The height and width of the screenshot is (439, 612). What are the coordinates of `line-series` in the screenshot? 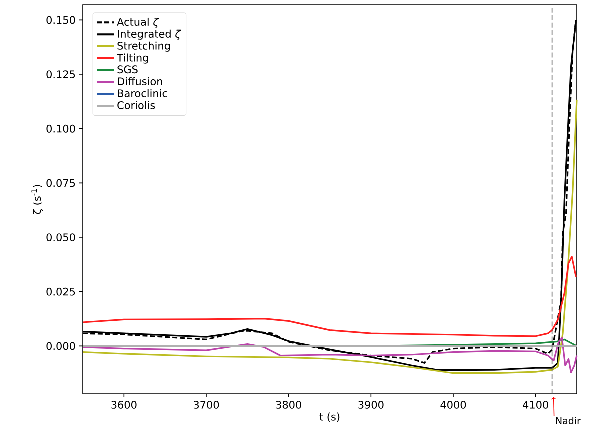 It's located at (330, 355).